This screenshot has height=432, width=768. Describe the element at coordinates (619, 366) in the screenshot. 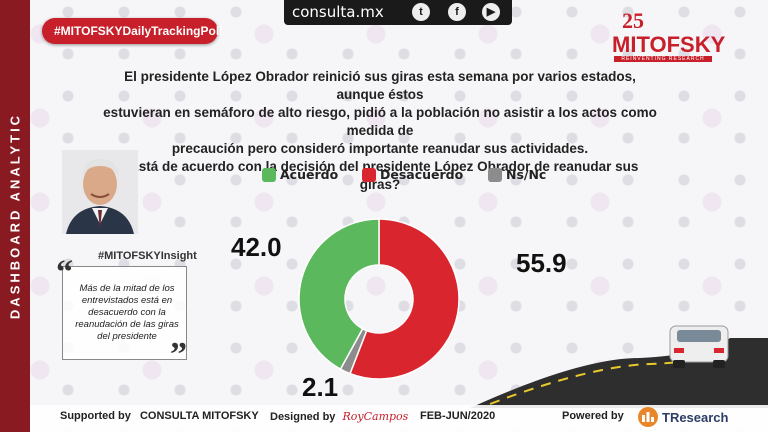

I see `road-illustration` at that location.